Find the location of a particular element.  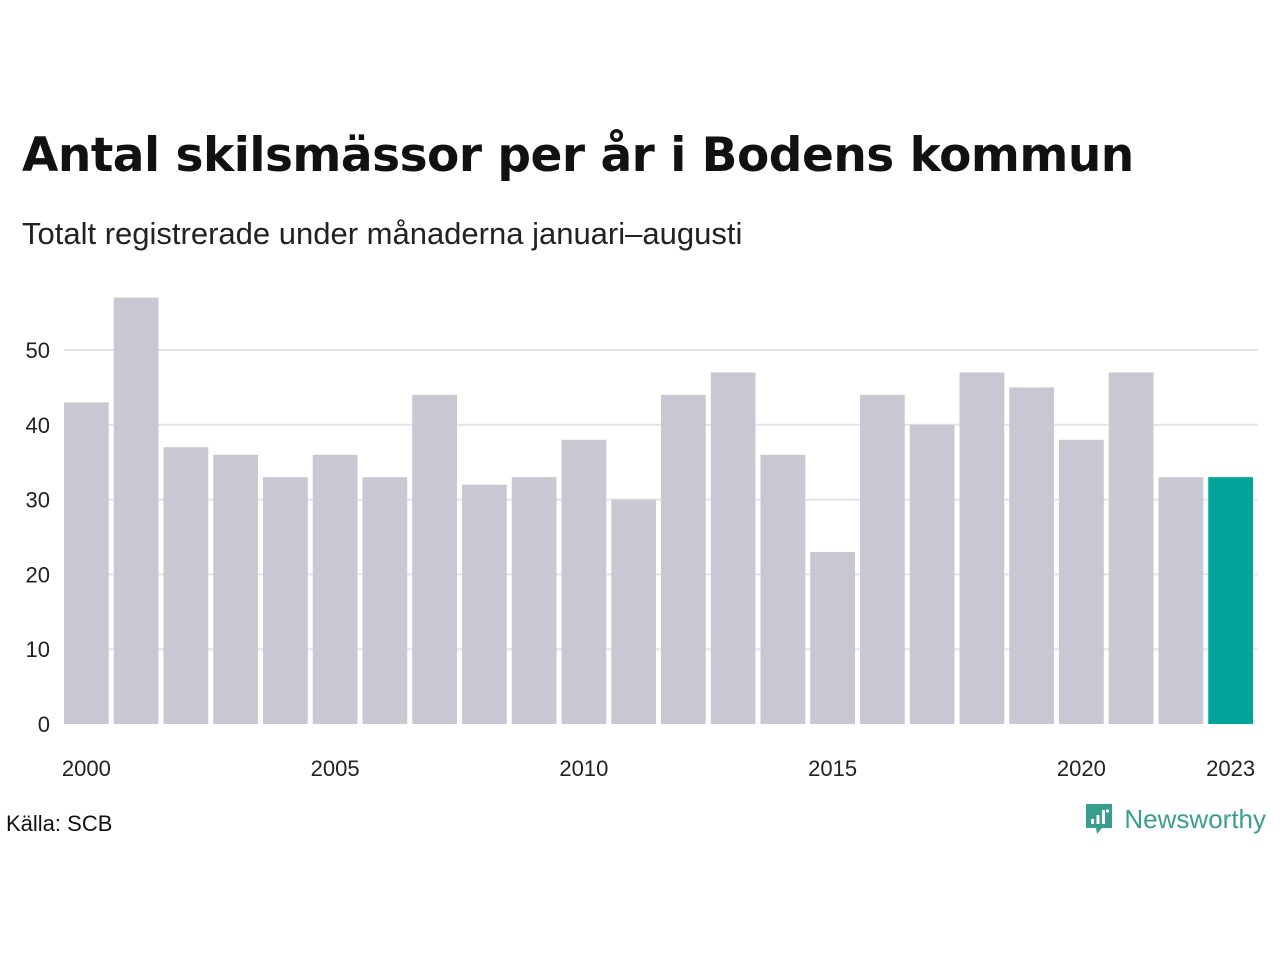

bar-2005 is located at coordinates (335, 589).